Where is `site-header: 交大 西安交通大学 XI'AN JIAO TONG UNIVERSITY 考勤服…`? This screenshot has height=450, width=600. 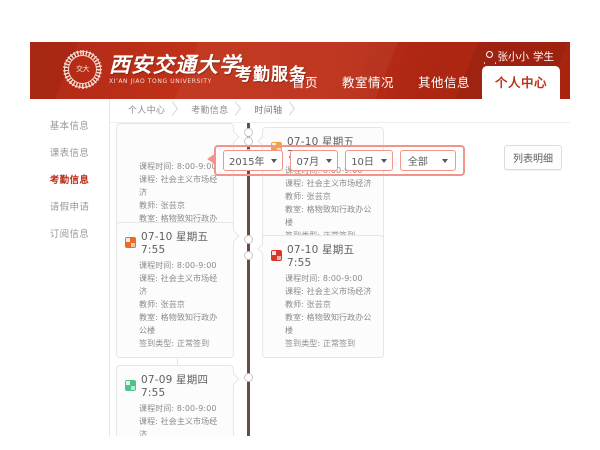
site-header: 交大 西安交通大学 XI'AN JIAO TONG UNIVERSITY 考勤服… is located at coordinates (300, 70).